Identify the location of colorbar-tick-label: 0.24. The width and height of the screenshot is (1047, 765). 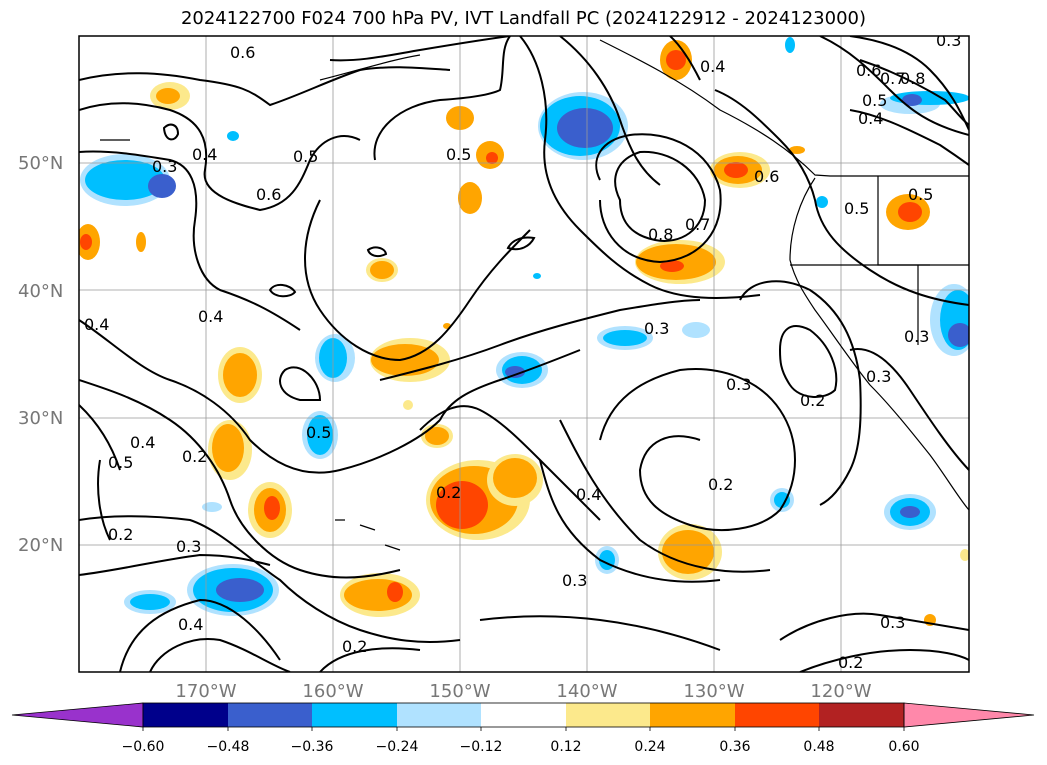
(649, 747).